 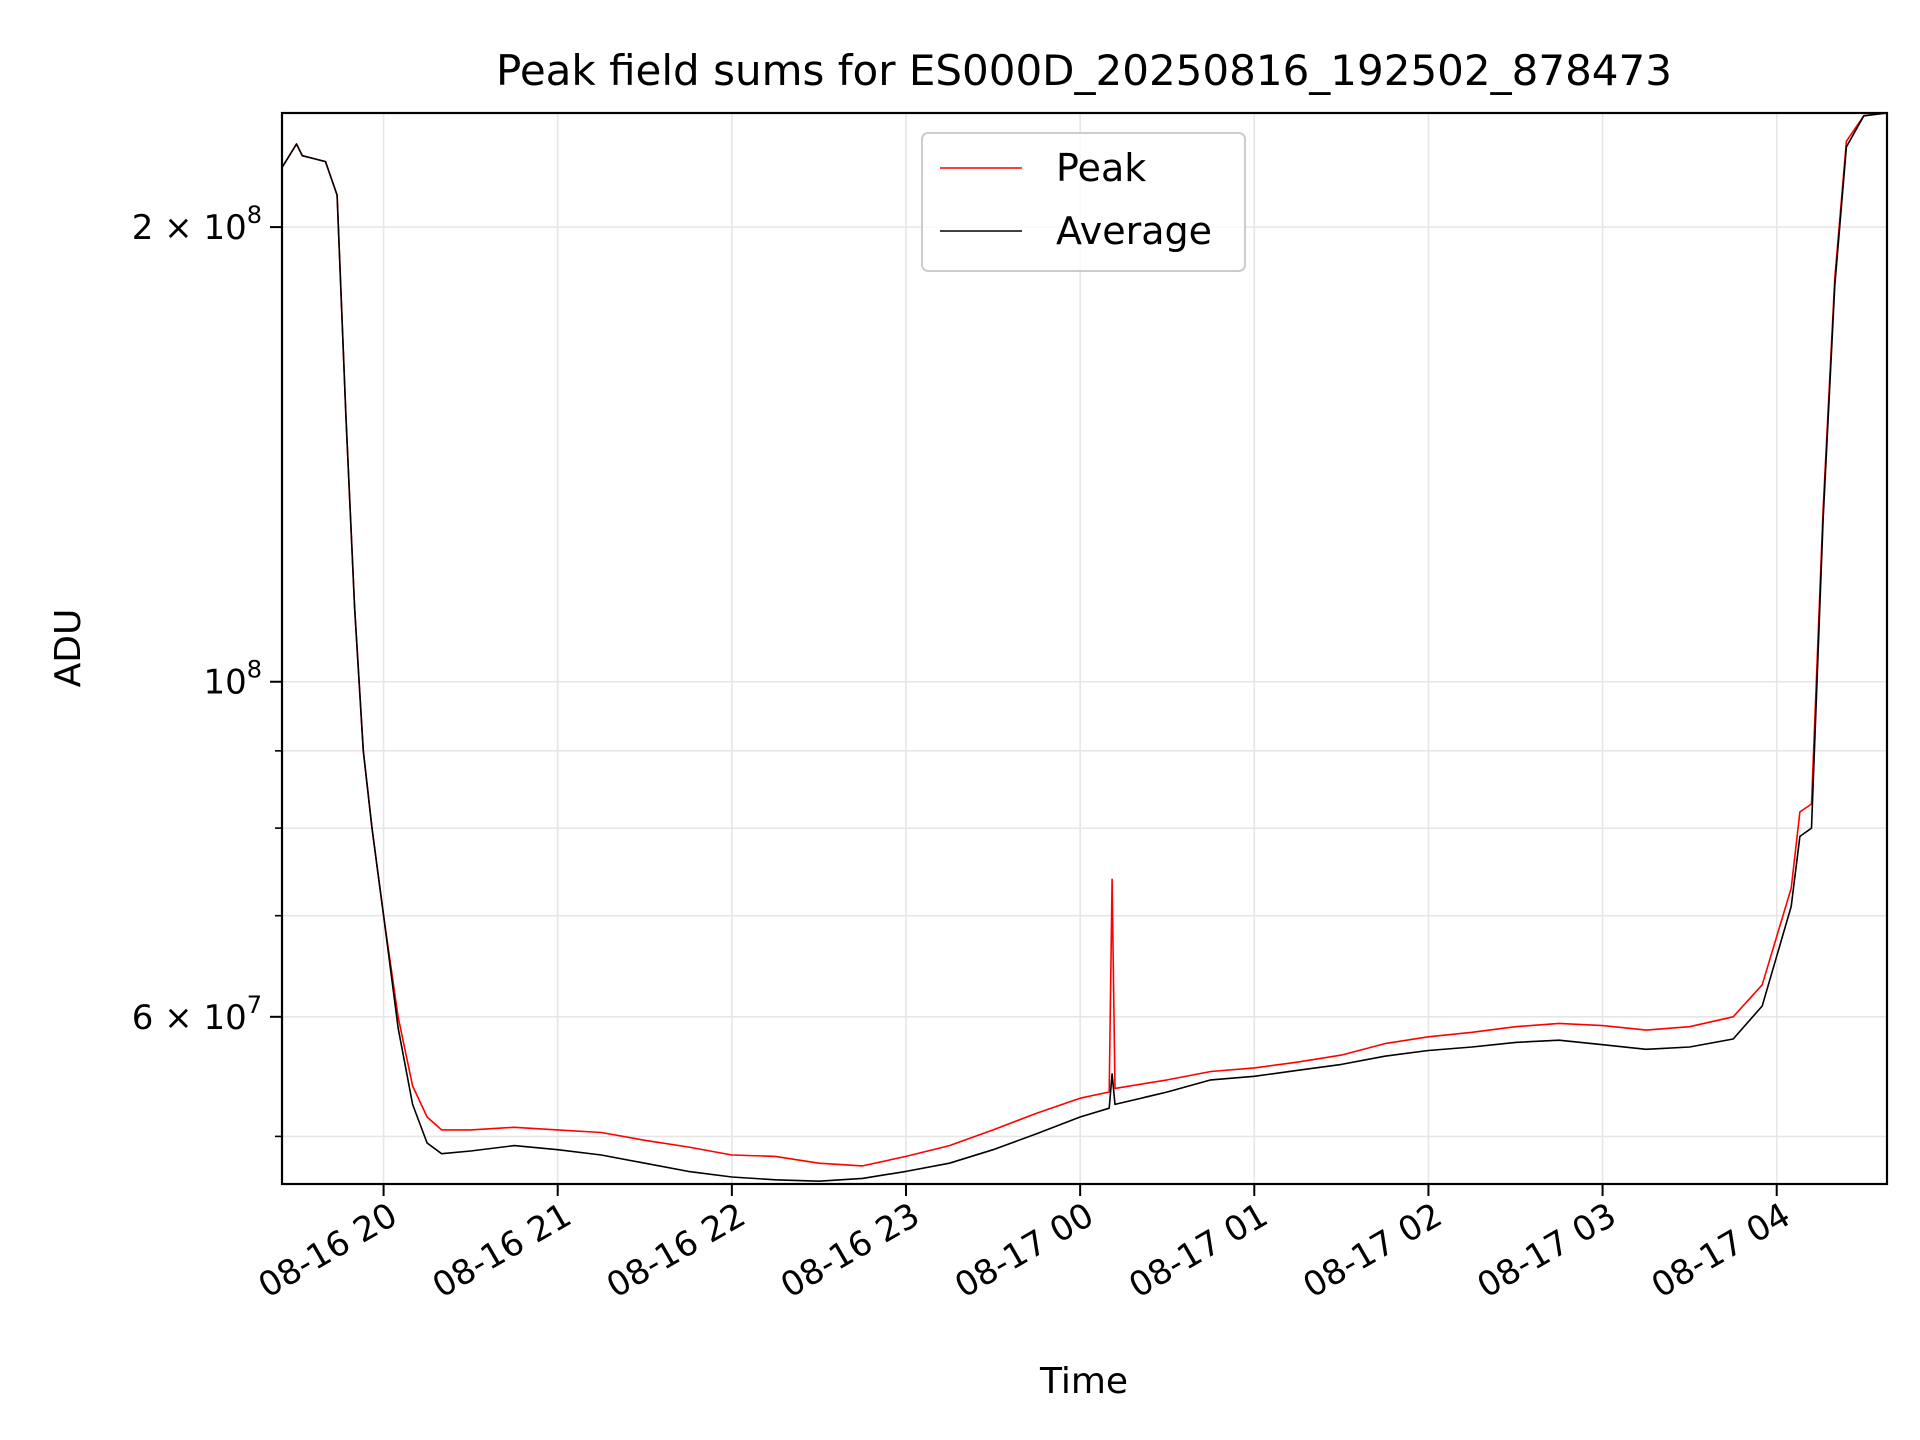 What do you see at coordinates (1101, 168) in the screenshot?
I see `legend-peak-label: Peak` at bounding box center [1101, 168].